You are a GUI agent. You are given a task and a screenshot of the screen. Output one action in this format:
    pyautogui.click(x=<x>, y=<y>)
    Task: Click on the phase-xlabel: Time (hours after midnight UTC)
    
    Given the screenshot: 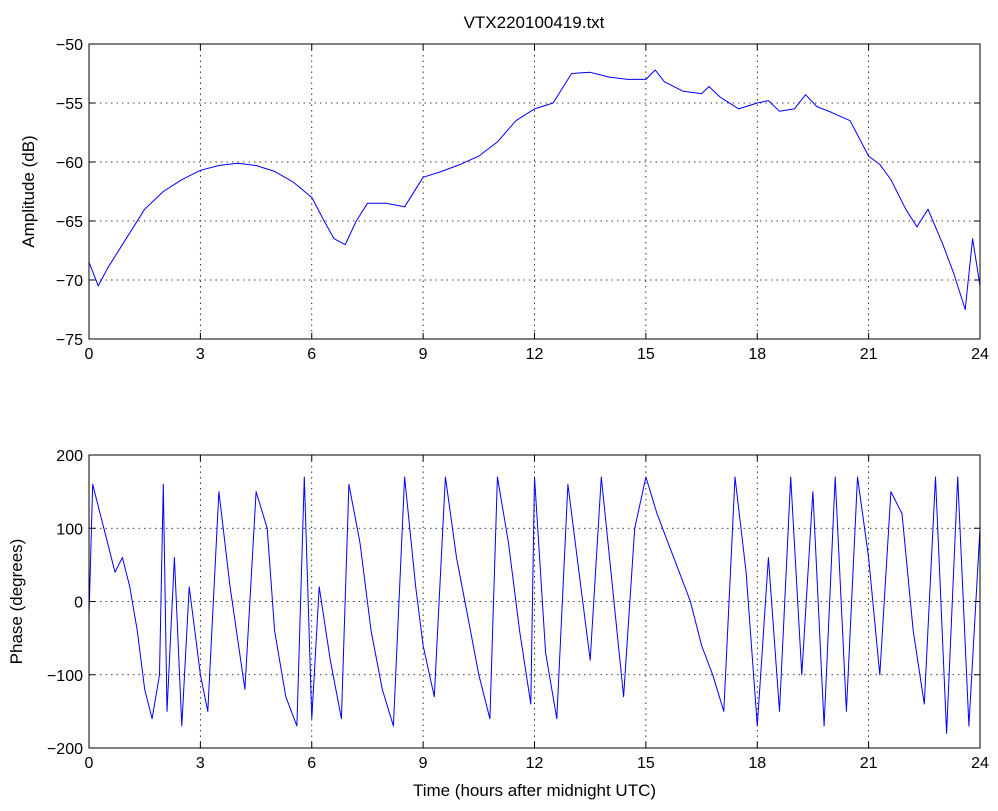 What is the action you would take?
    pyautogui.click(x=534, y=790)
    